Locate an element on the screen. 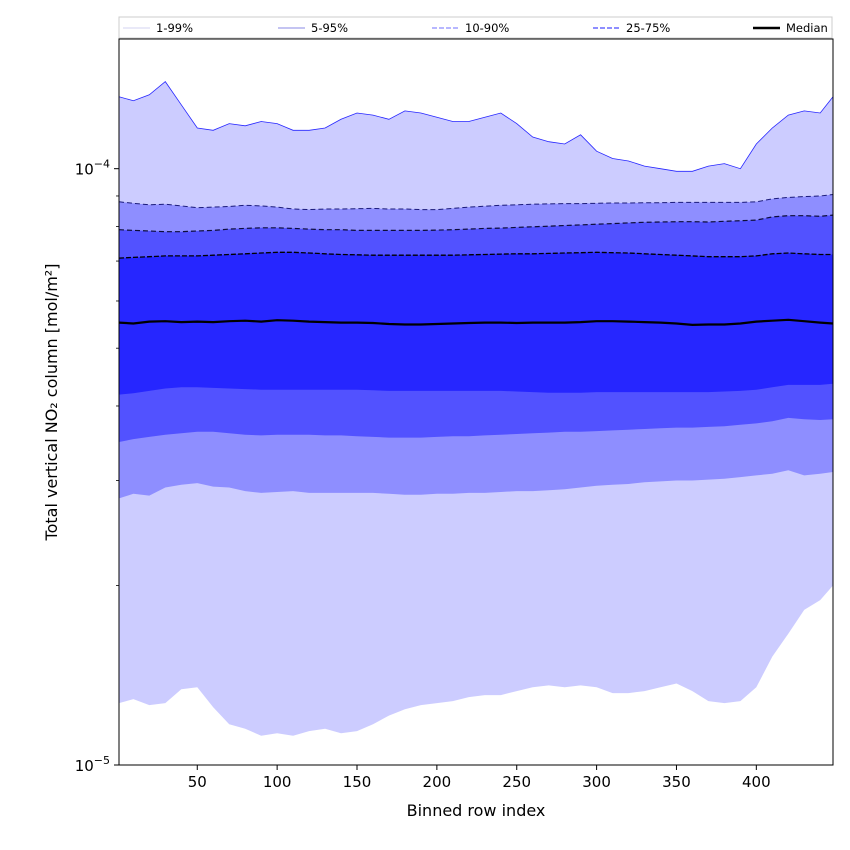  y-axis: 10⁻⁴ 10⁻⁵ is located at coordinates (97, 466).